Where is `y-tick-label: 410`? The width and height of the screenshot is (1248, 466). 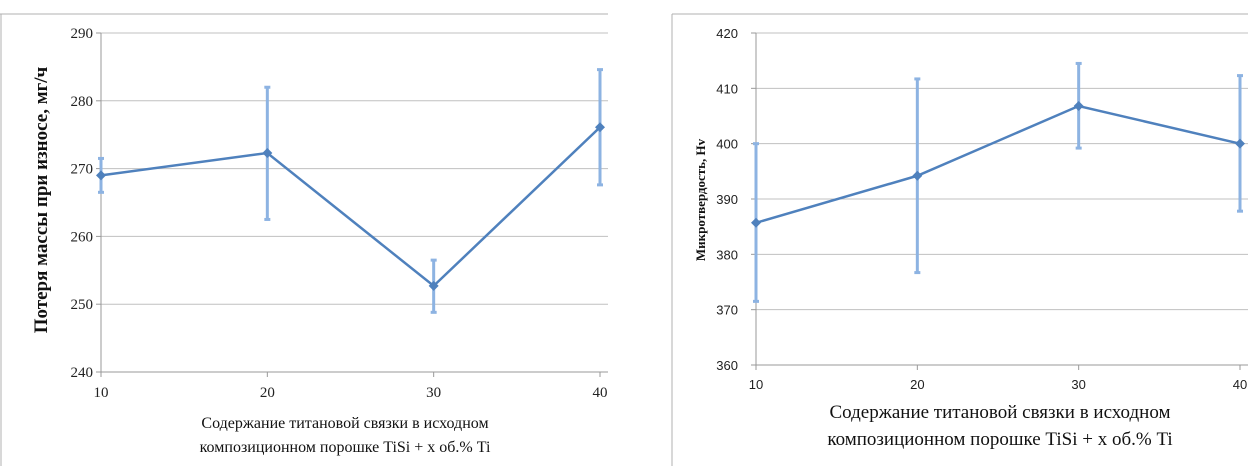 y-tick-label: 410 is located at coordinates (727, 88).